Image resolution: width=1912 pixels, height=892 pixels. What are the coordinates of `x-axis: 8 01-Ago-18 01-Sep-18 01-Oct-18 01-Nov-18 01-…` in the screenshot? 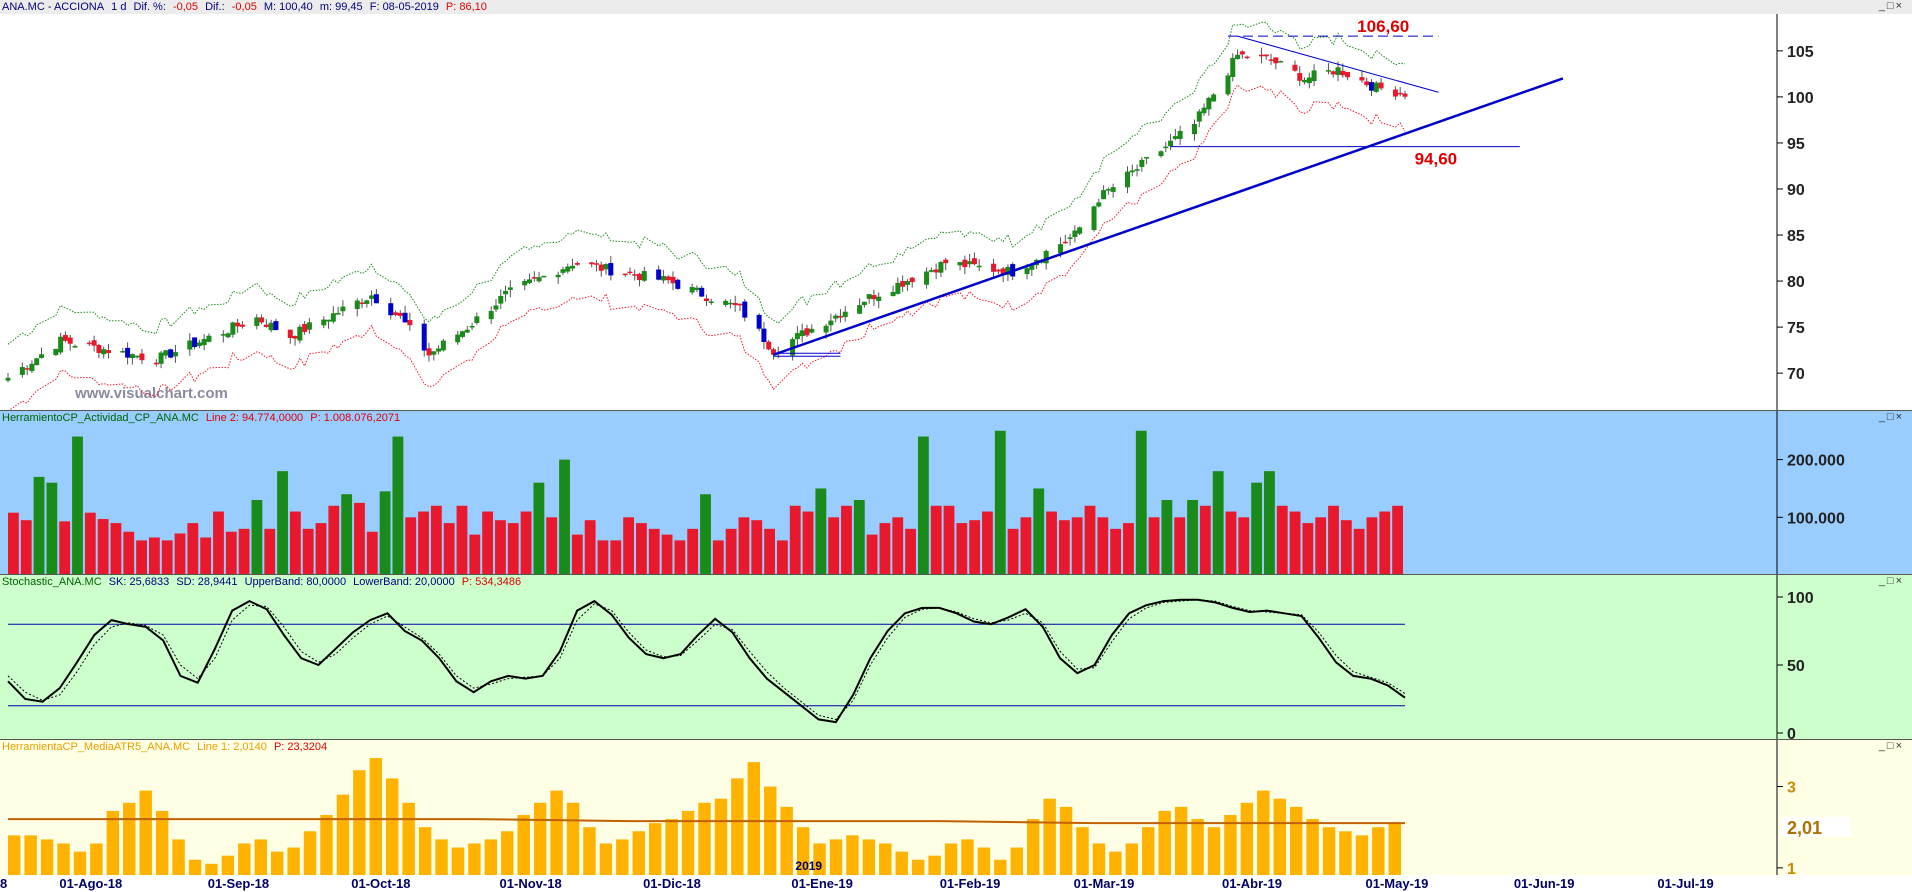 It's located at (956, 875).